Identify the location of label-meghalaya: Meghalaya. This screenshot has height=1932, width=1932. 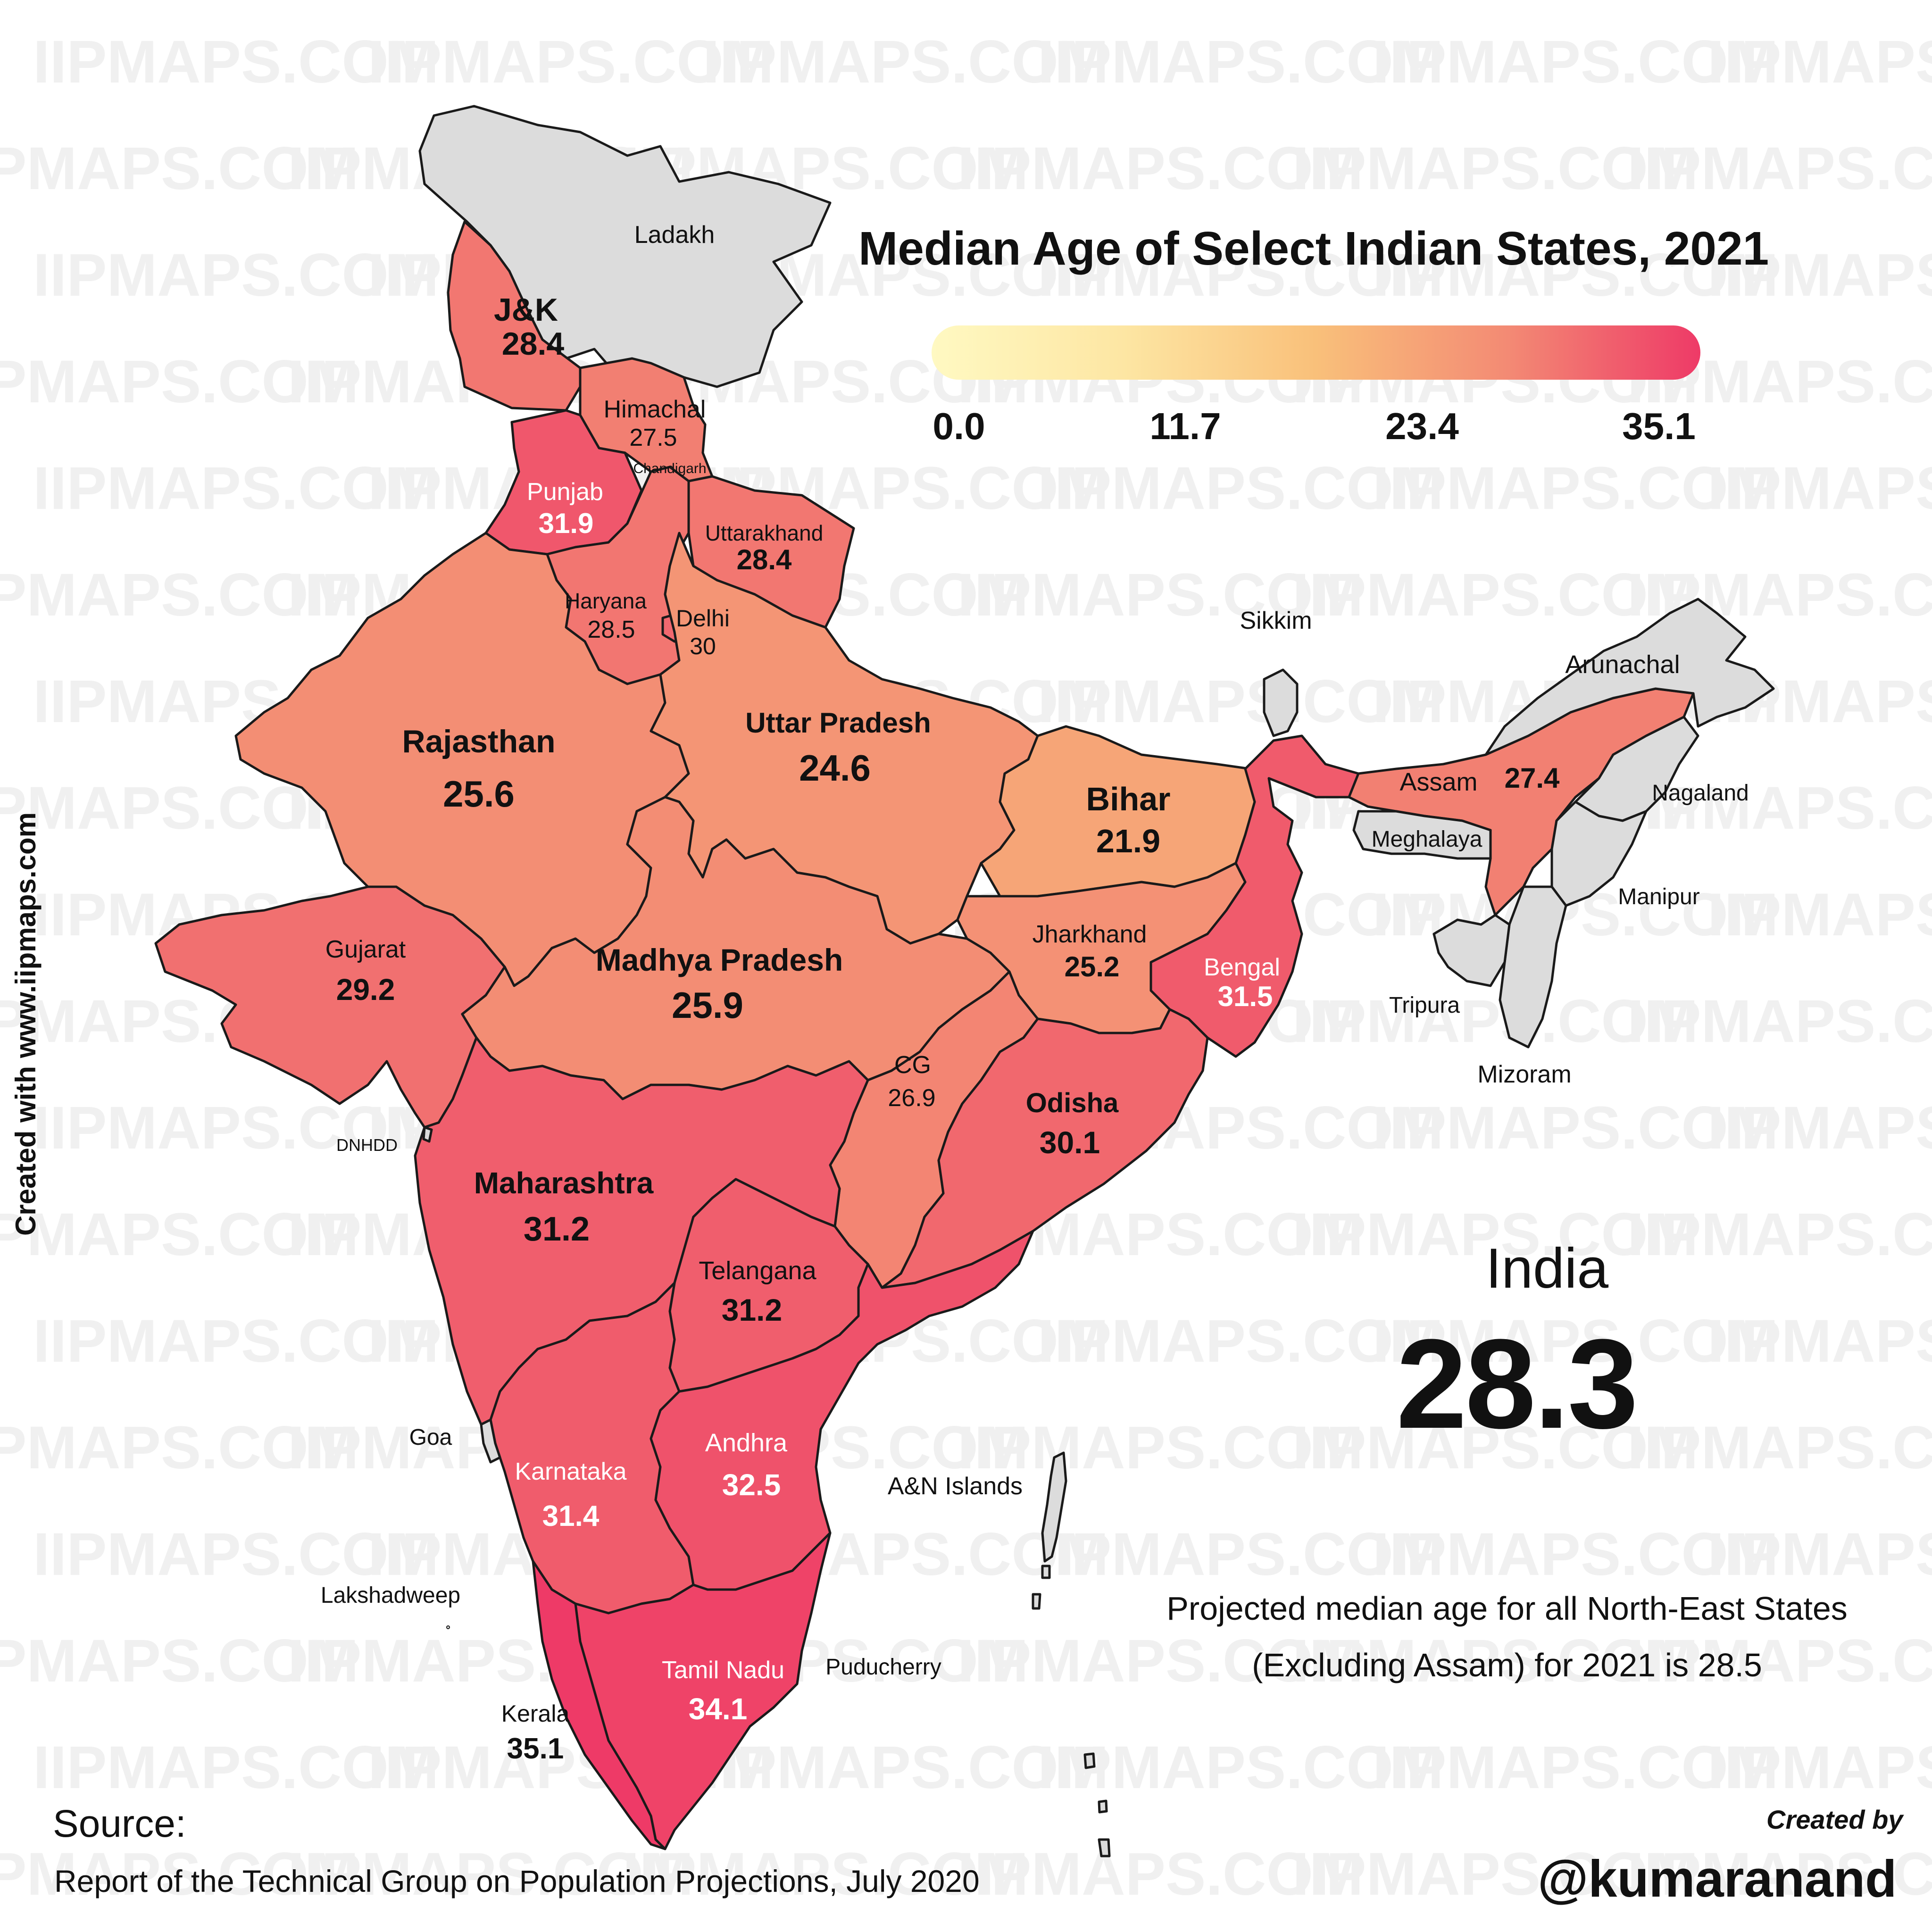
(1427, 839).